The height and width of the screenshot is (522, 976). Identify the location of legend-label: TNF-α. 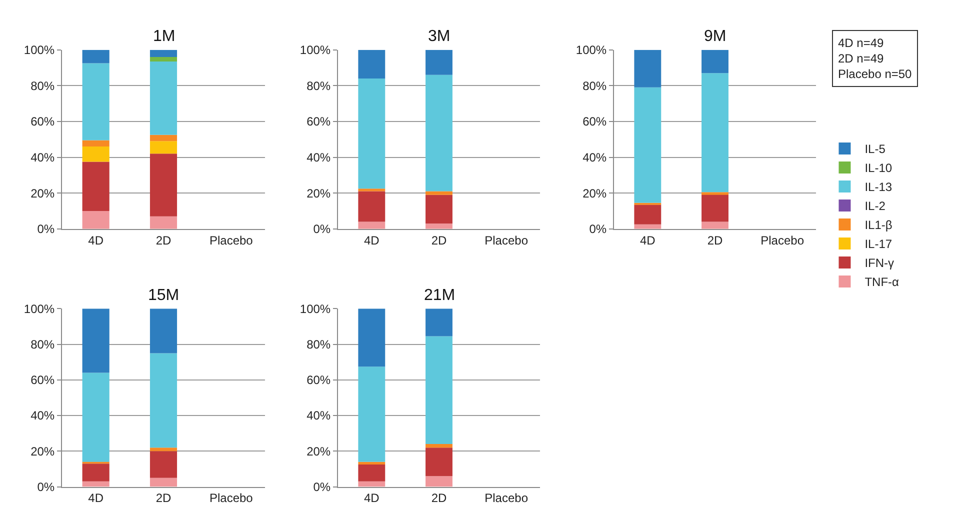
(882, 282).